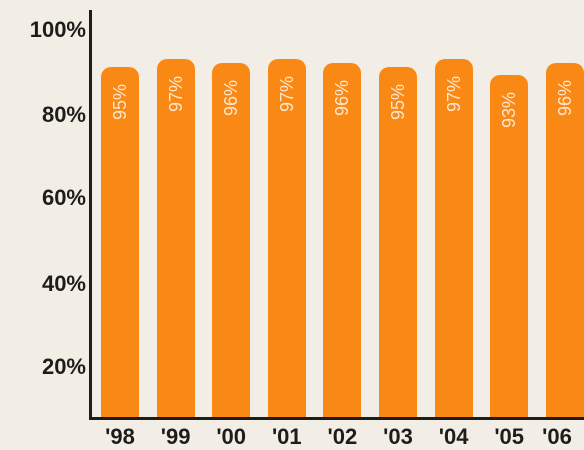 The height and width of the screenshot is (450, 584). Describe the element at coordinates (63, 366) in the screenshot. I see `y-tick-label: 20%` at that location.